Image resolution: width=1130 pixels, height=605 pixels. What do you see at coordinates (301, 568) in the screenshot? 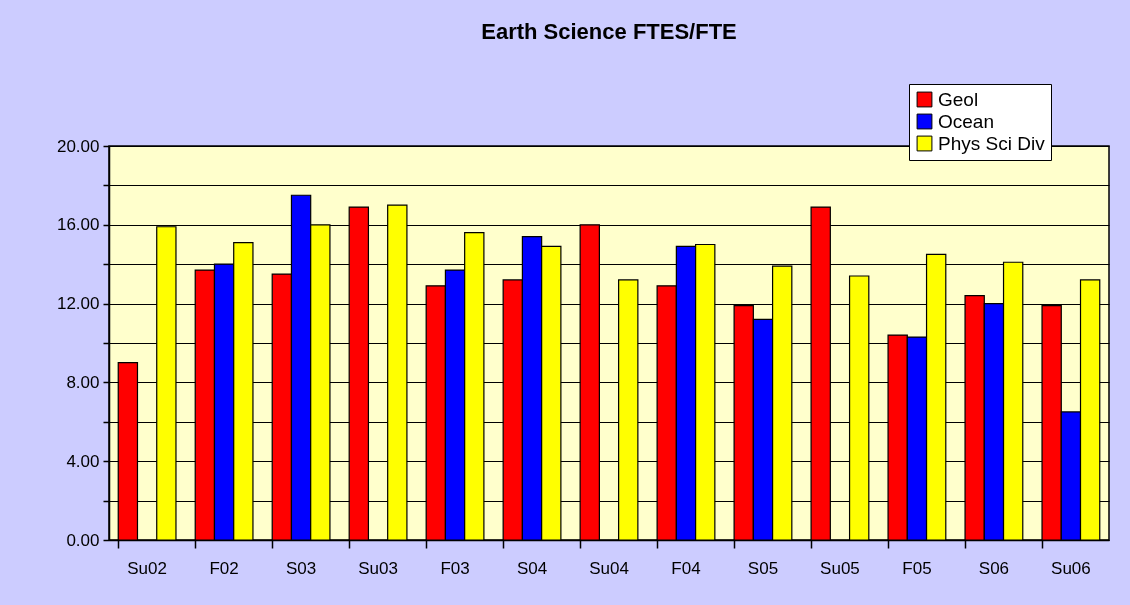
I see `x-tick-label: S03` at bounding box center [301, 568].